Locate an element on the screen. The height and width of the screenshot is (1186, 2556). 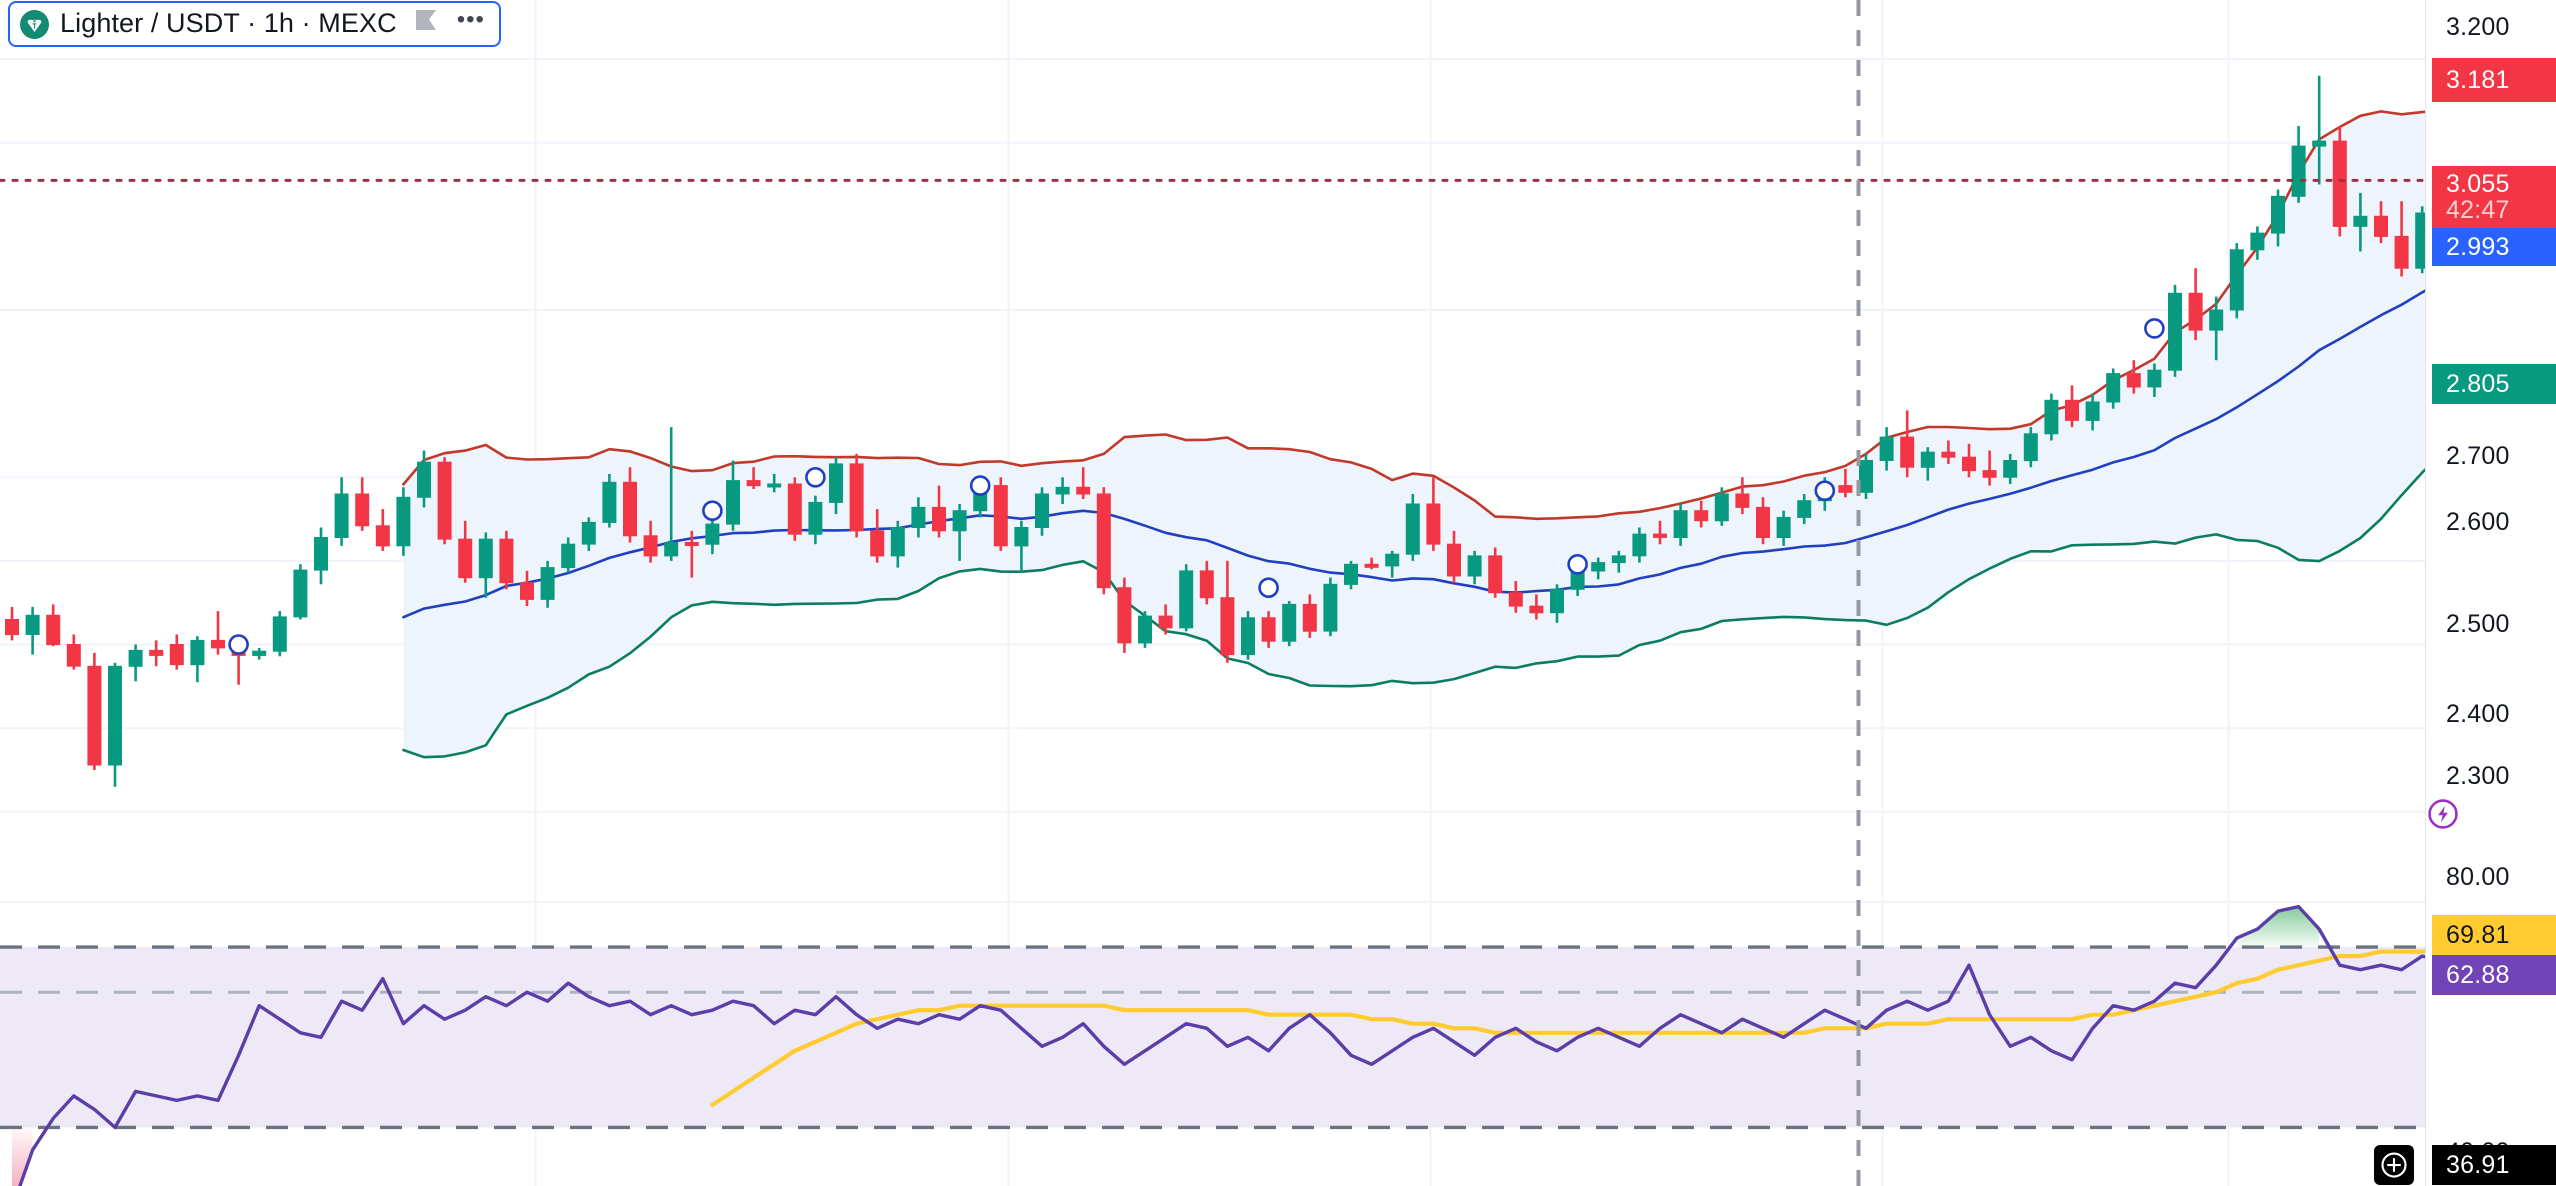
symbol-legend-pill: Lighter / USDT · 1h · MEXC ••• is located at coordinates (254, 24).